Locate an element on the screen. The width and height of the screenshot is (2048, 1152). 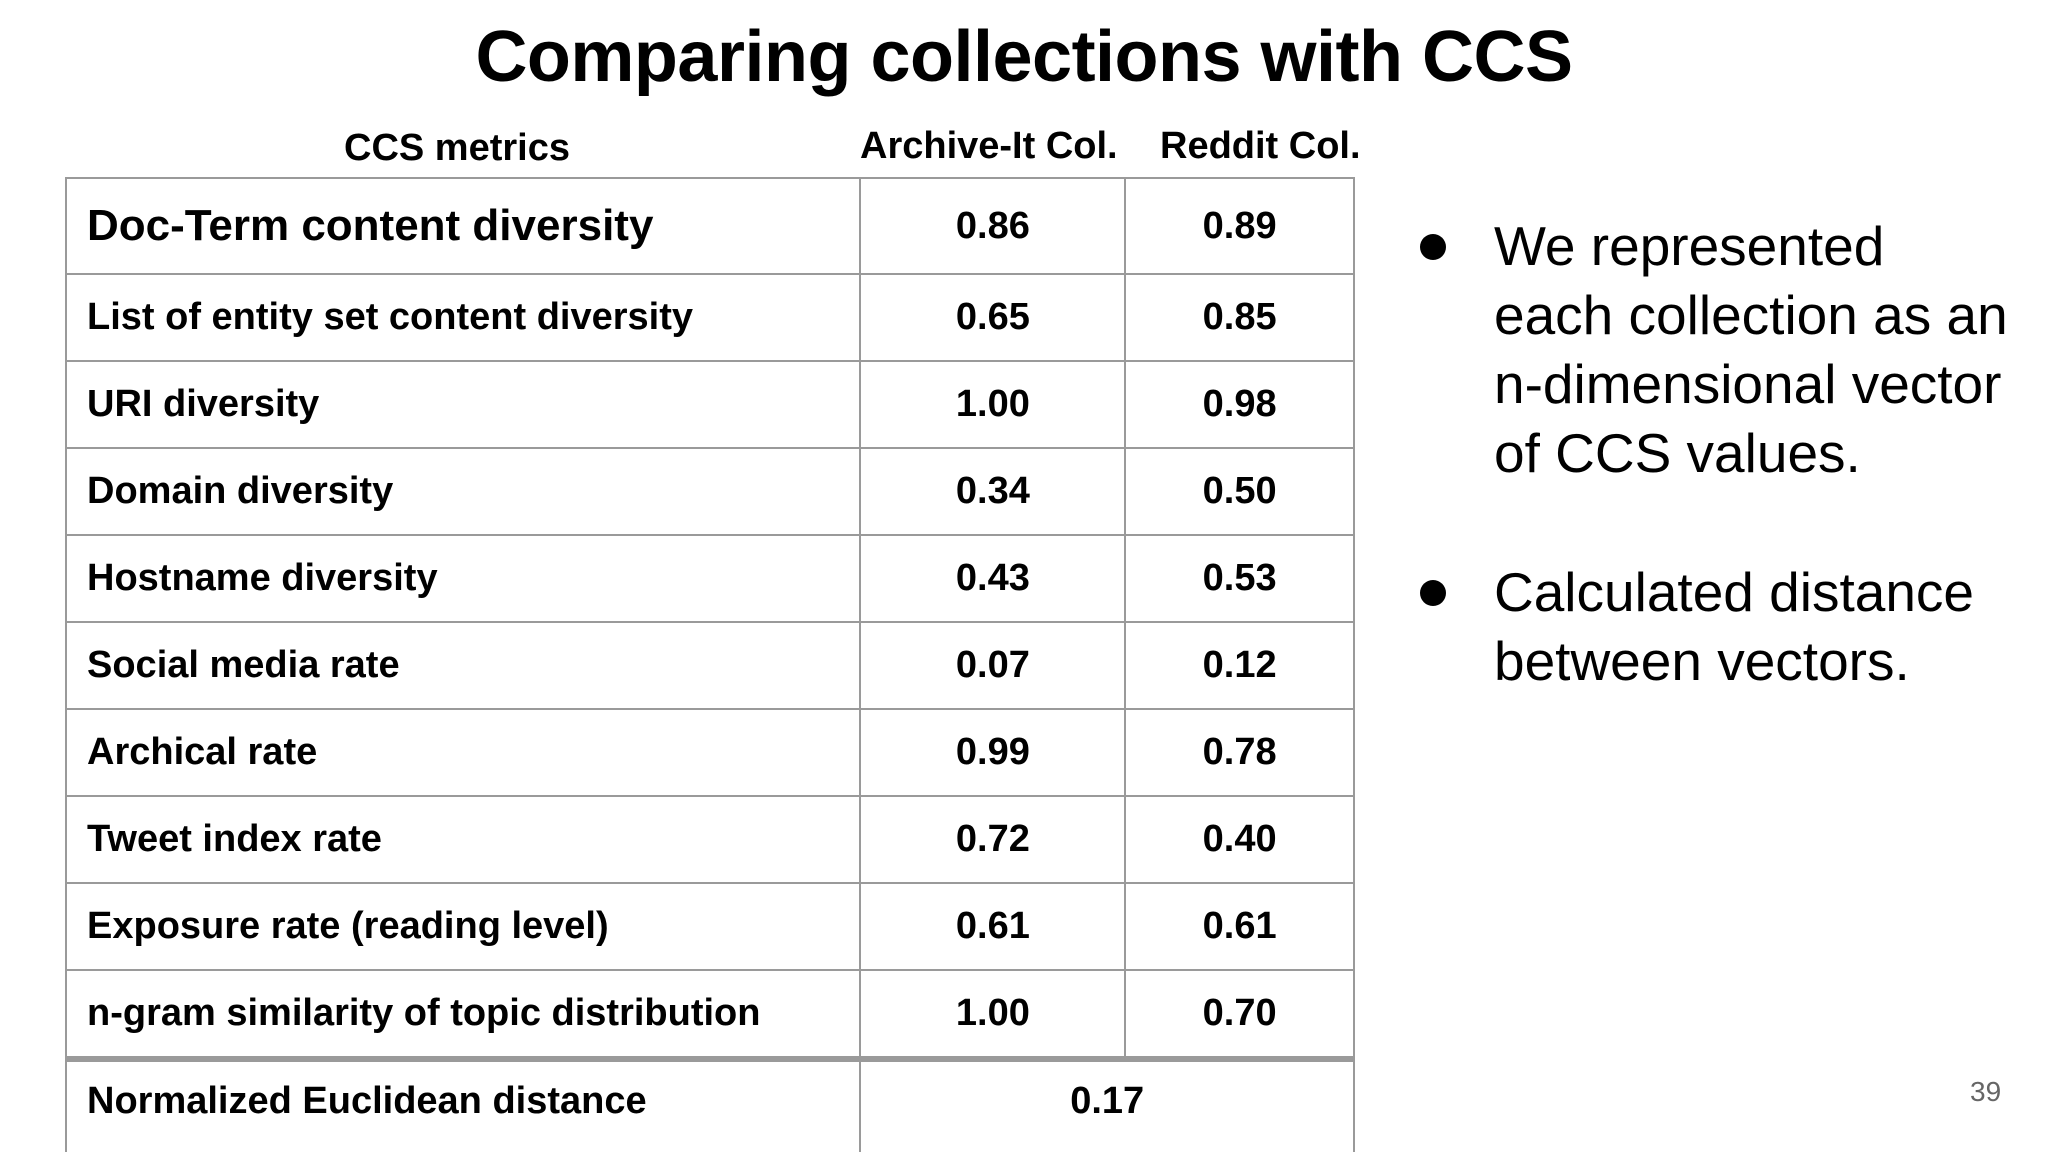
reddit-value: 0.89 is located at coordinates (1239, 226).